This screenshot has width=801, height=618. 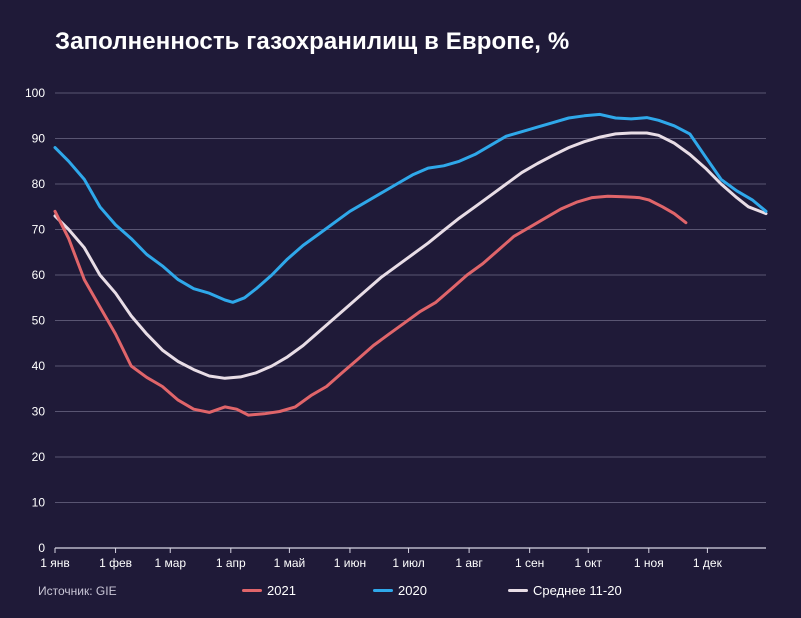 What do you see at coordinates (469, 563) in the screenshot?
I see `x-tick-label: 1 авг` at bounding box center [469, 563].